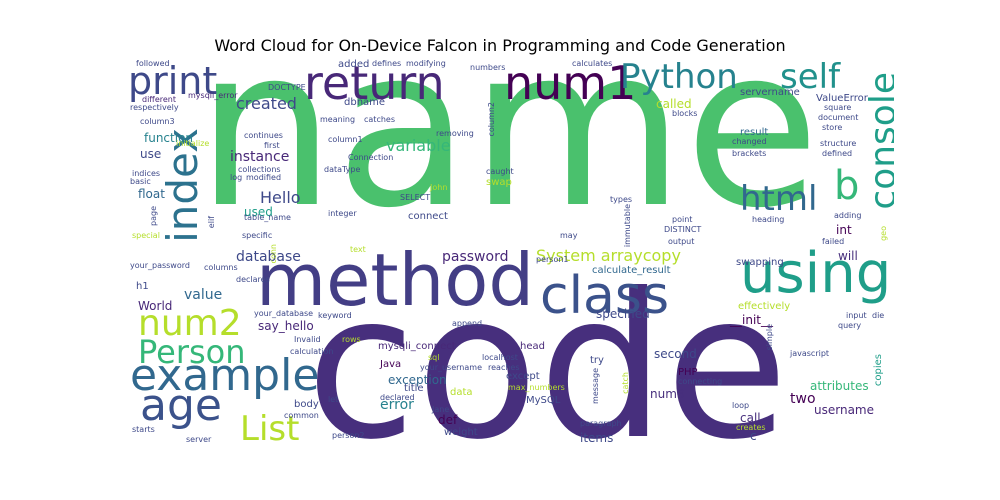  What do you see at coordinates (414, 388) in the screenshot?
I see `word-title: title` at bounding box center [414, 388].